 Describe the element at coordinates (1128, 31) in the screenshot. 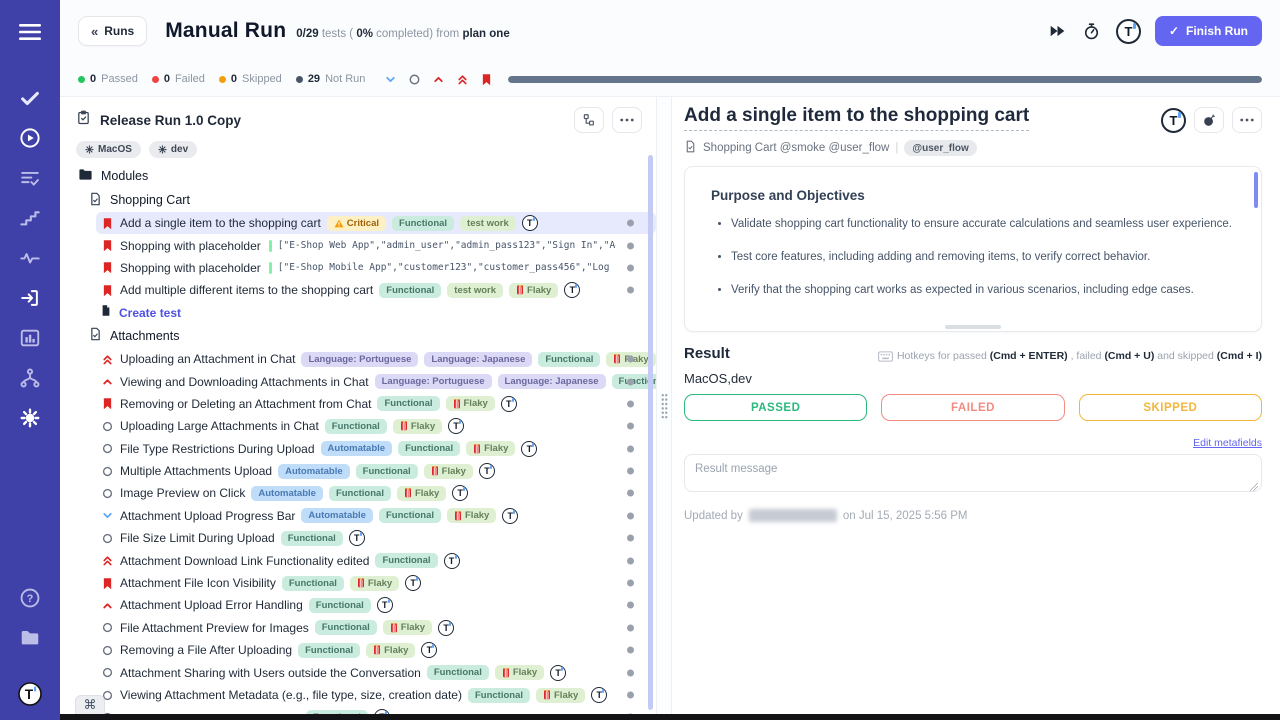

I see `testomat-logo-icon: T` at that location.